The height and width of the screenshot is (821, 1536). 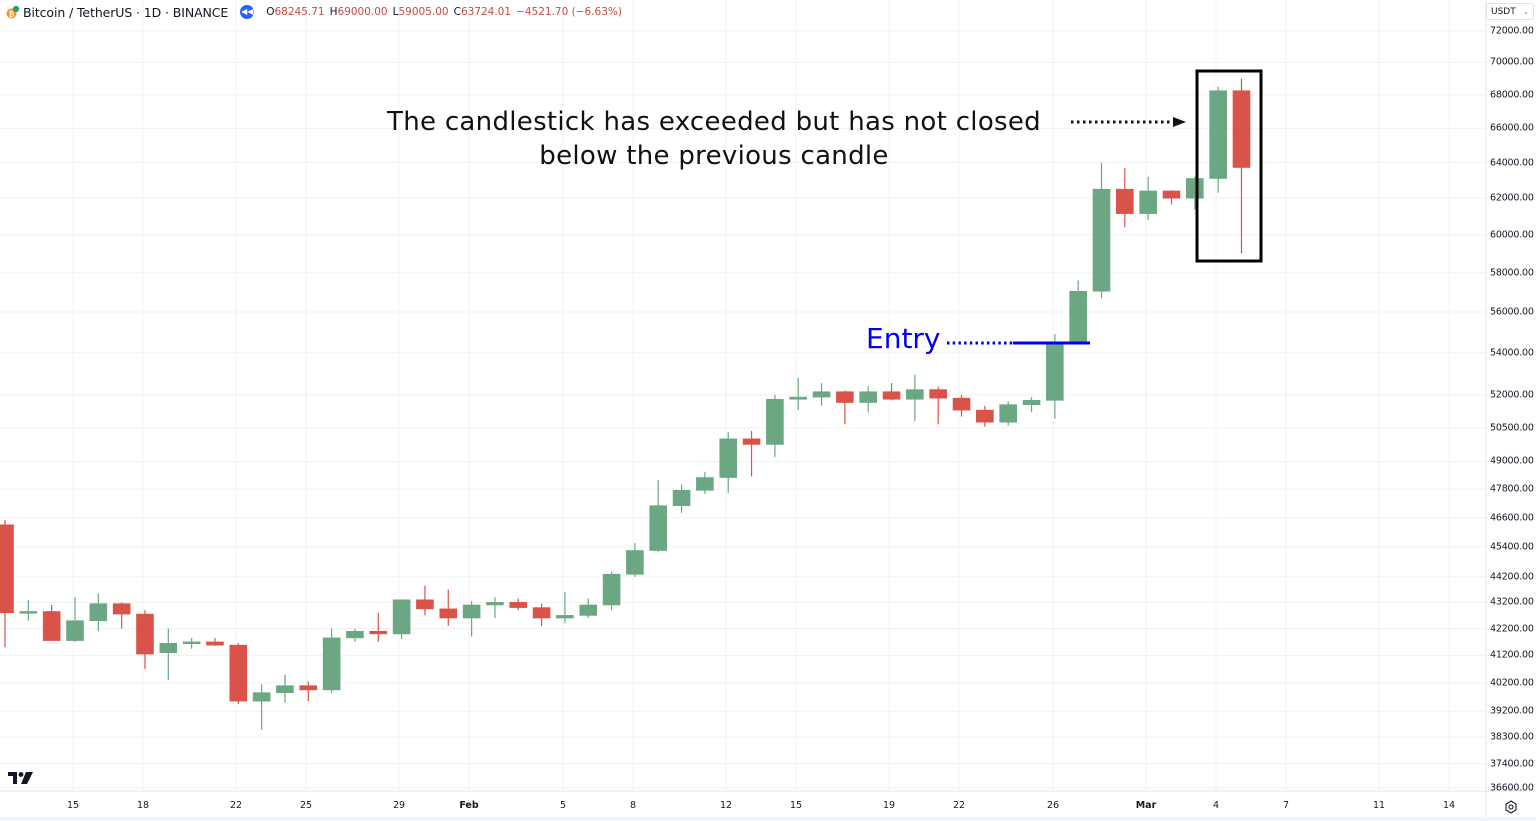 I want to click on price-tick-label: 72000.00, so click(x=1512, y=31).